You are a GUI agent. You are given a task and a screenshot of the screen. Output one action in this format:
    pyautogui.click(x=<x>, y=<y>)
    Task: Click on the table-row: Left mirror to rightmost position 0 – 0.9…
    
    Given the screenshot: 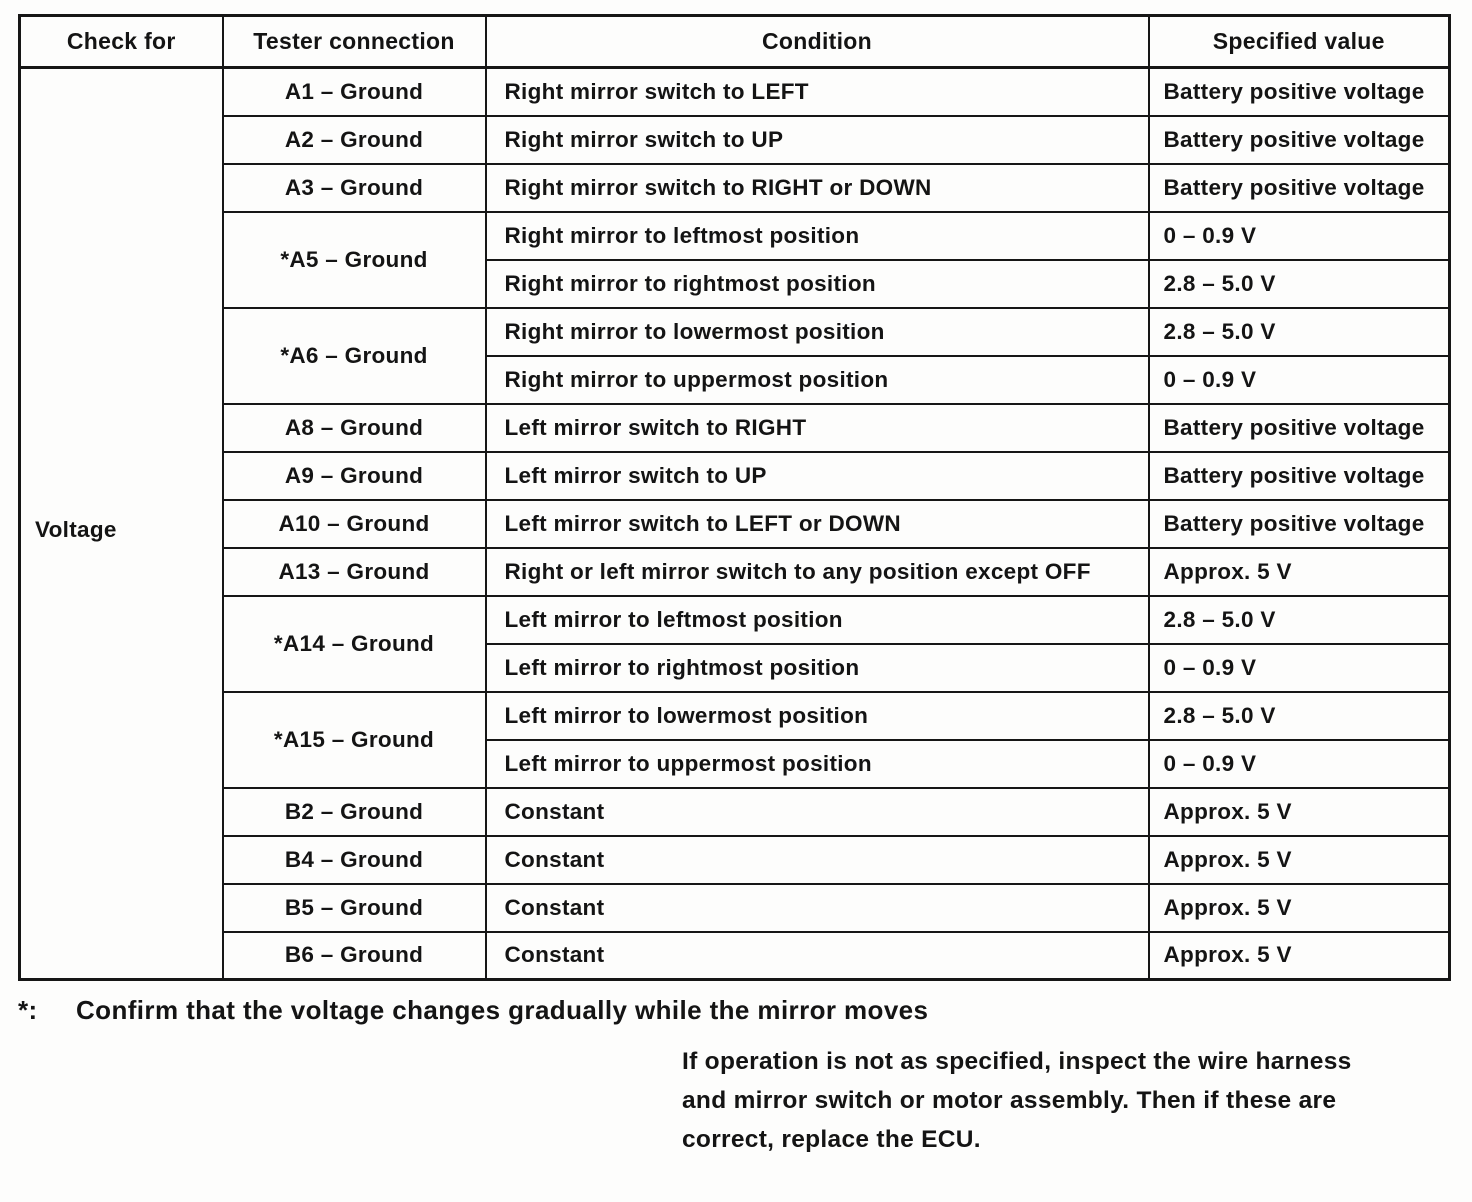 What is the action you would take?
    pyautogui.click(x=735, y=667)
    